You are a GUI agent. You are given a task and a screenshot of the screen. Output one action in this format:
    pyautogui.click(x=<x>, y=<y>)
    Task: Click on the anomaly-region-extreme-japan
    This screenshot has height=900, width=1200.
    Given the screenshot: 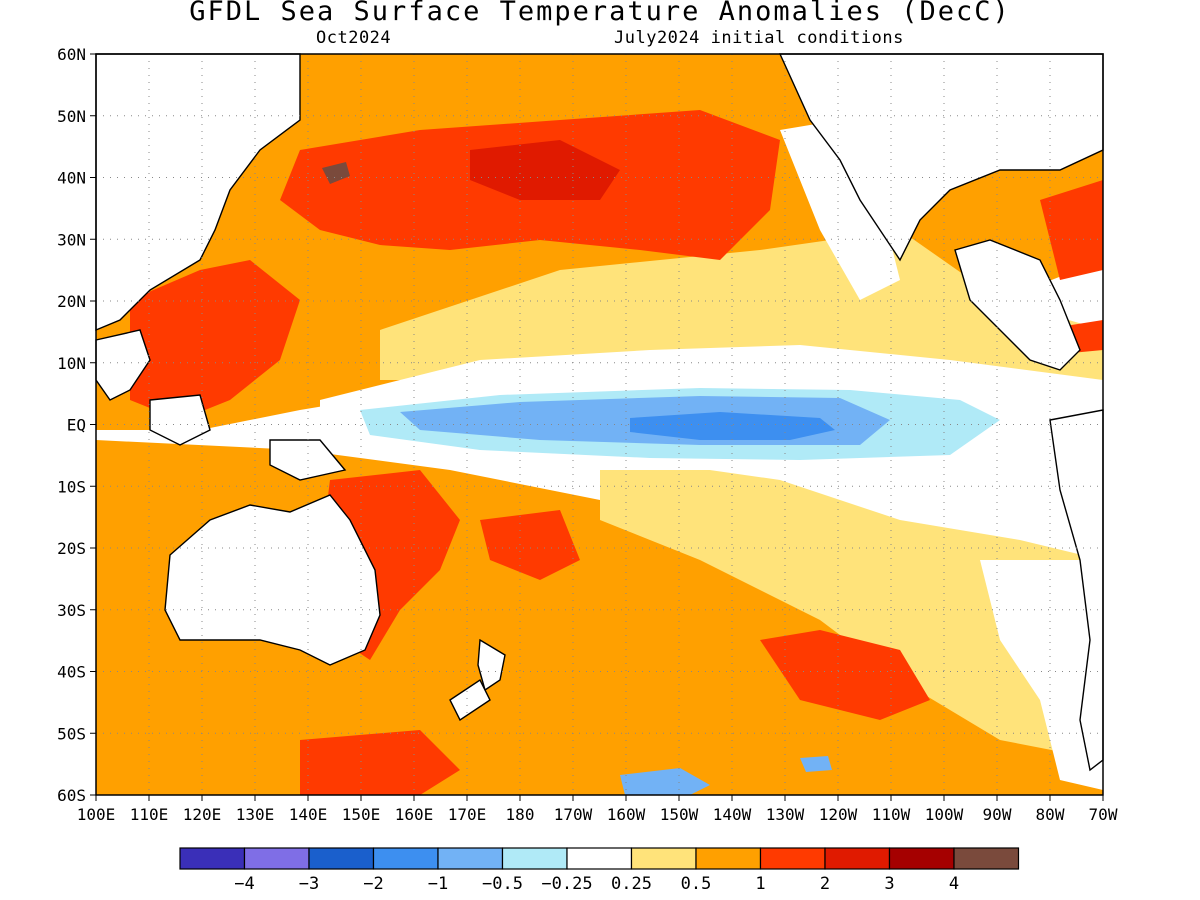 What is the action you would take?
    pyautogui.click(x=336, y=173)
    